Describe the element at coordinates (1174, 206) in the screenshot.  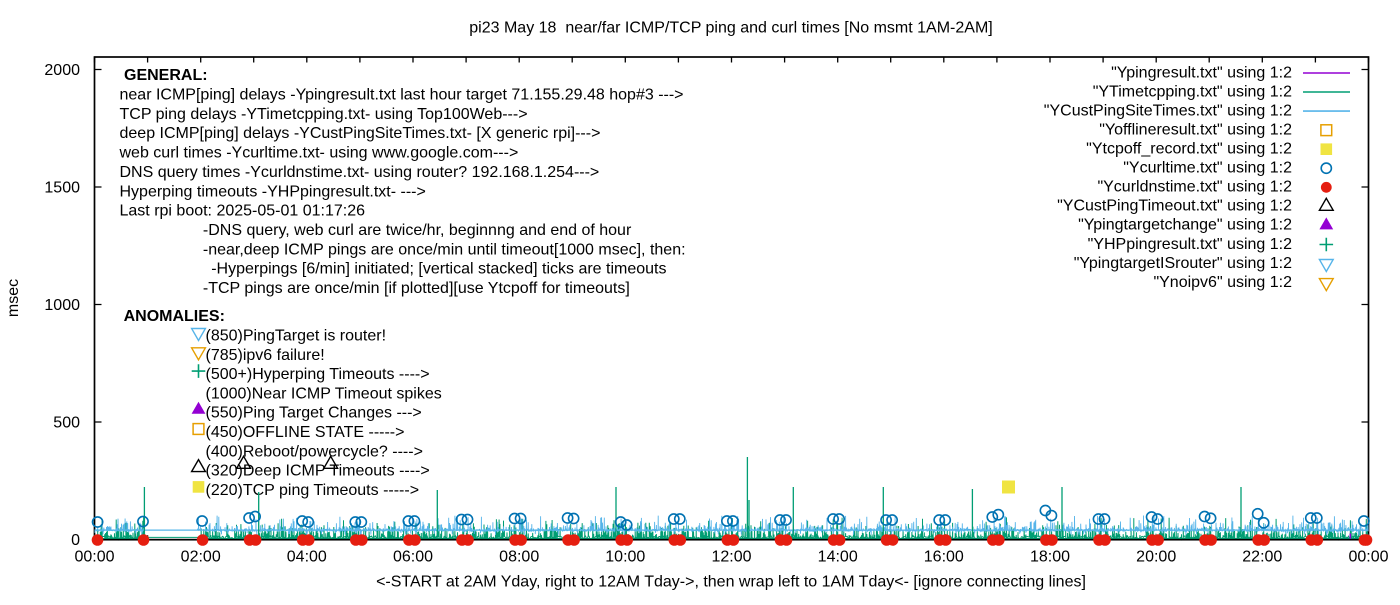
I see `svg-text:"YCustPingTimeout.txt" using 1: "YCustPingTimeout.txt" using 1:2` at that location.